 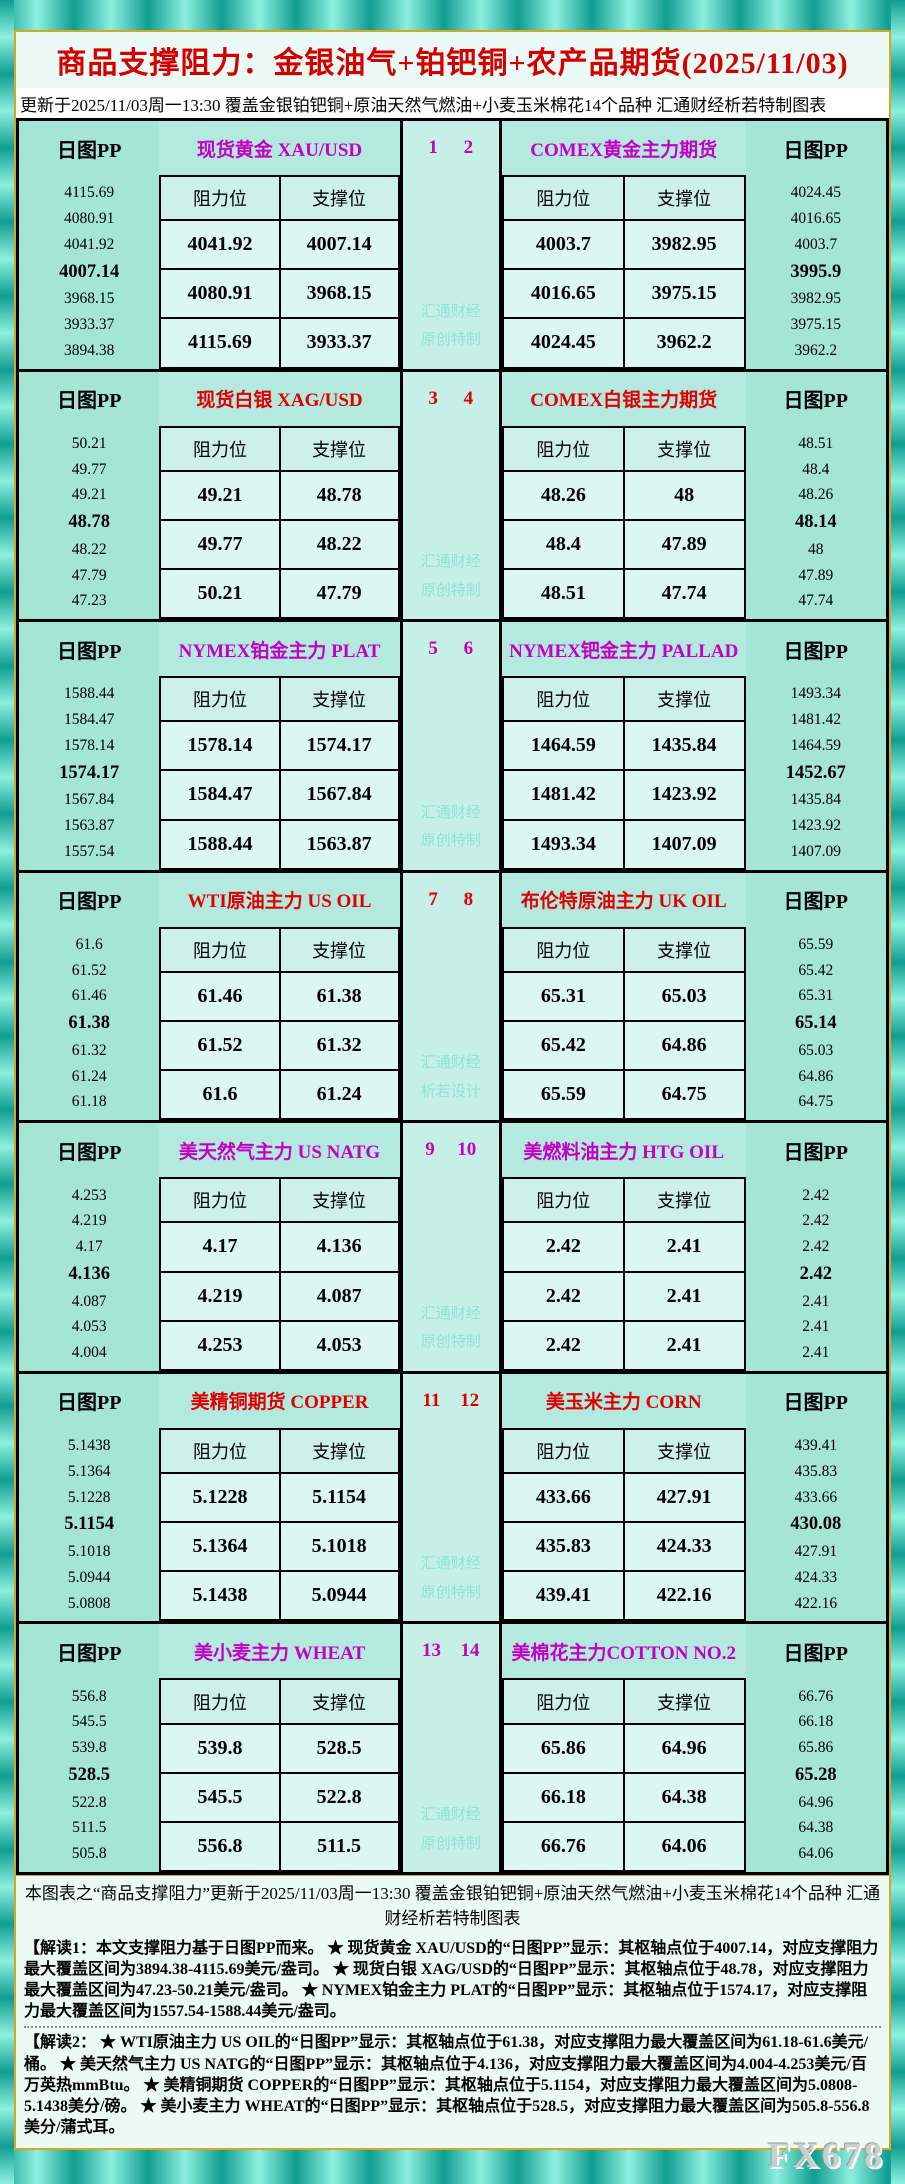 What do you see at coordinates (220, 343) in the screenshot?
I see `resistance-cell: 4115.69` at bounding box center [220, 343].